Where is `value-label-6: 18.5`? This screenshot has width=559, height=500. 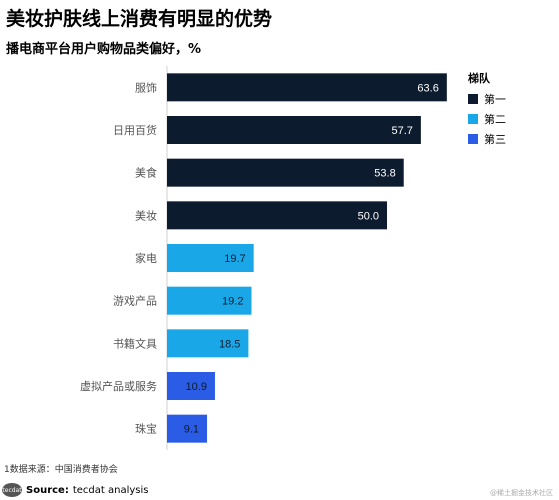
value-label-6: 18.5 is located at coordinates (229, 344).